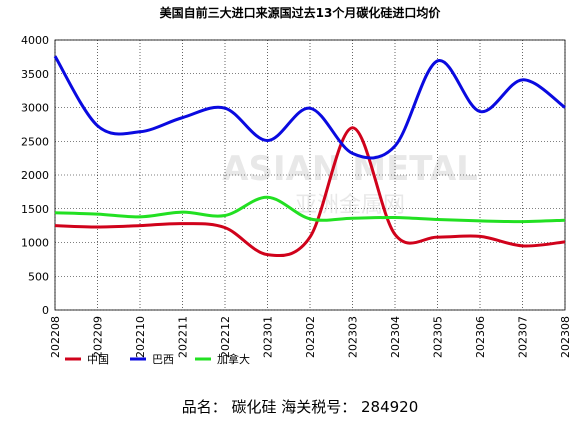 The height and width of the screenshot is (425, 578). I want to click on x-tick-label: 202212, so click(225, 337).